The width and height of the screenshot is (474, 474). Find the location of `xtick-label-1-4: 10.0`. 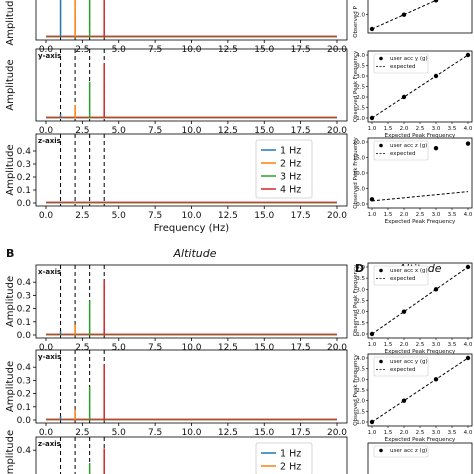

xtick-label-1-4: 10.0 is located at coordinates (191, 131).